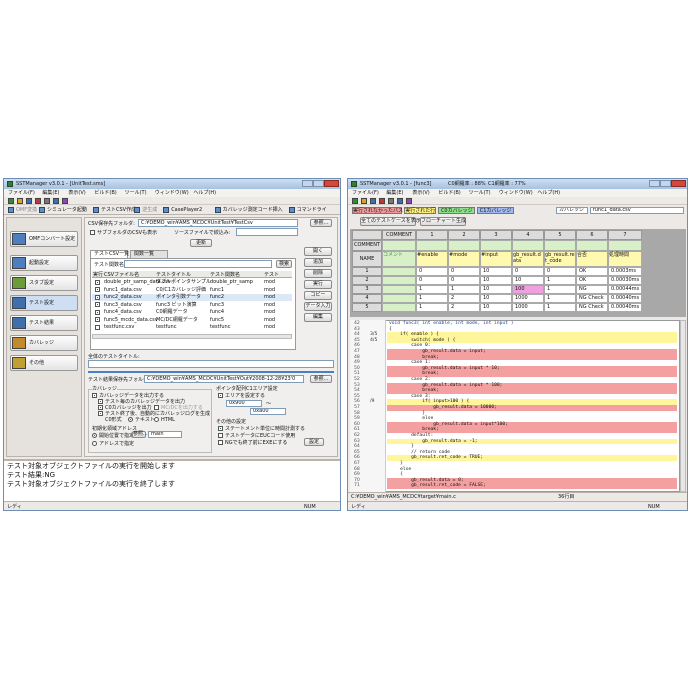 This screenshot has width=691, height=691. I want to click on menu-item: ビルド(B), so click(105, 193).